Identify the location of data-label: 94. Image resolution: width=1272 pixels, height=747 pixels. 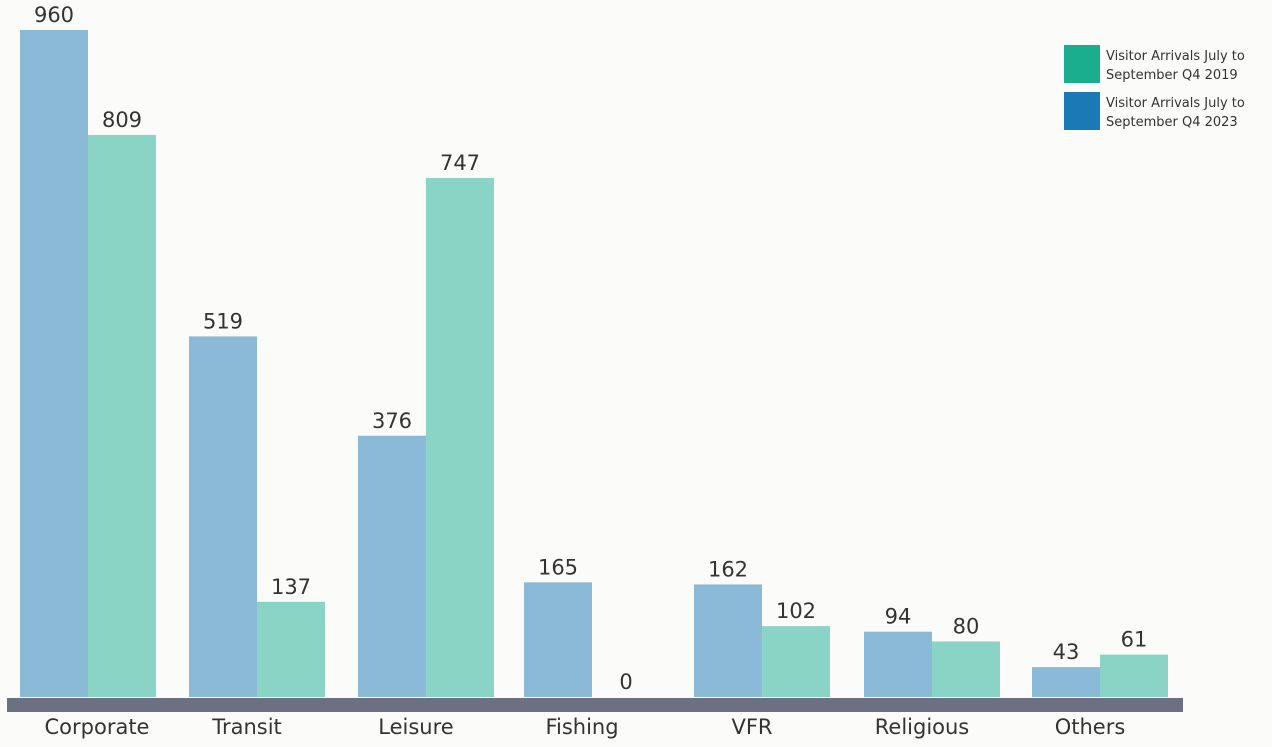
(898, 617).